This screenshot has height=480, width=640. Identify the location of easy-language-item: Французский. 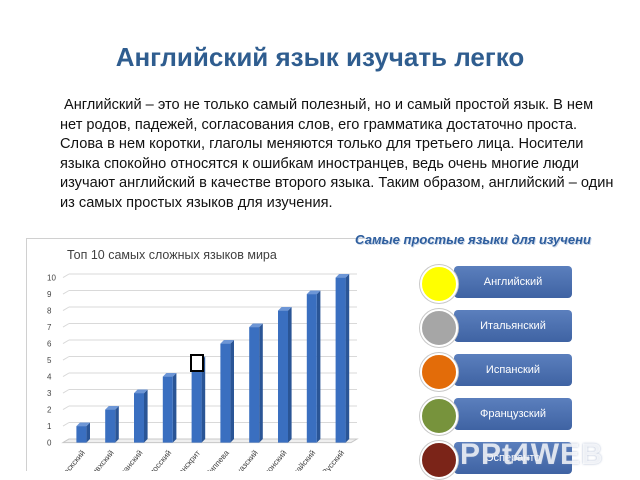
(518, 416).